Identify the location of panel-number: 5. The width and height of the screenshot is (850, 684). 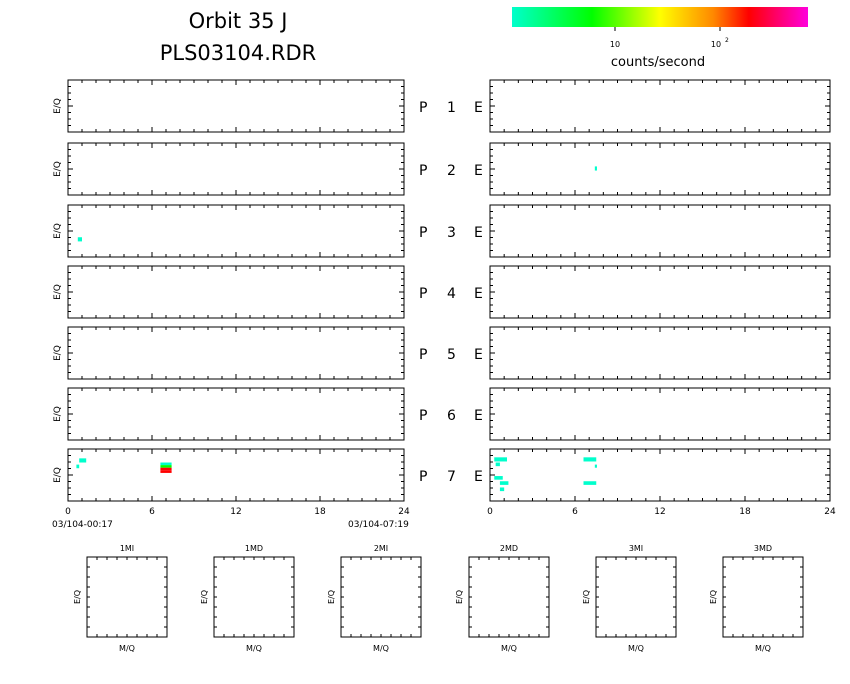
(451, 355).